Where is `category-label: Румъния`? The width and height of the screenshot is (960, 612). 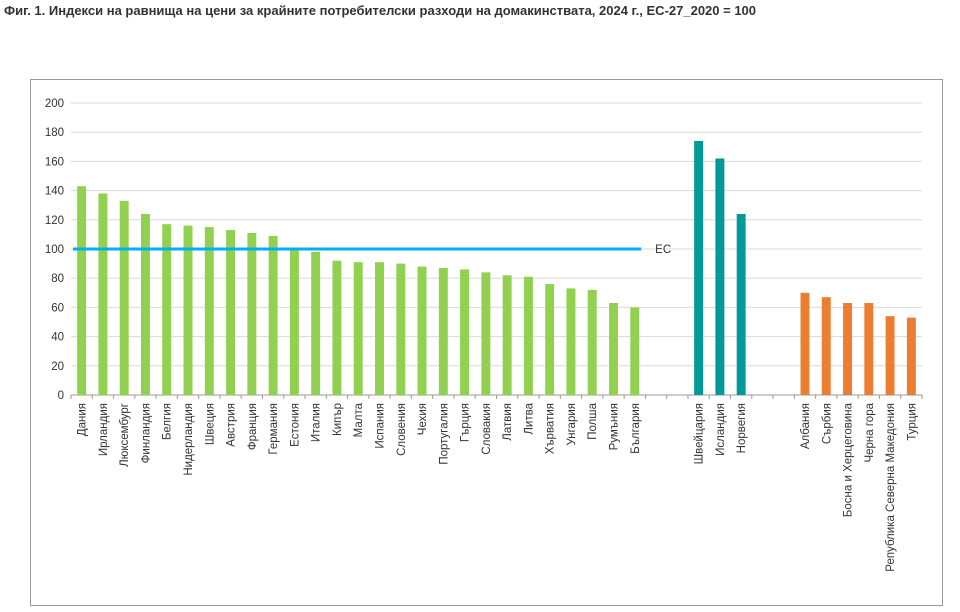
category-label: Румъния is located at coordinates (615, 426).